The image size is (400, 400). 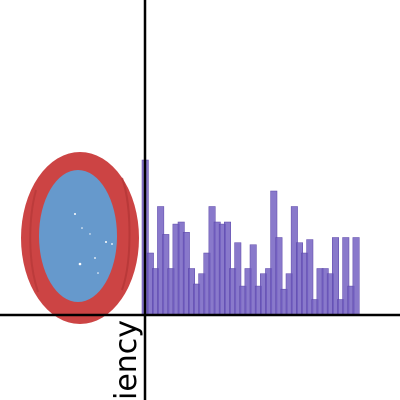 I want to click on donut-shape, so click(x=80, y=238).